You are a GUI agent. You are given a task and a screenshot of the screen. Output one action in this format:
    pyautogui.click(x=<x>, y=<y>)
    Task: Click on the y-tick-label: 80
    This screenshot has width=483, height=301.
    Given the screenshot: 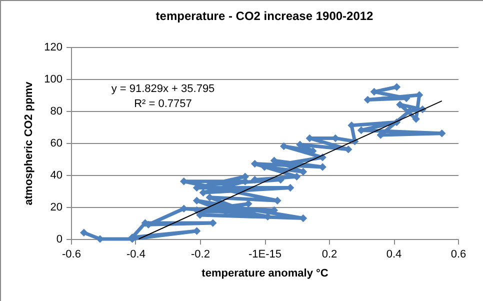 What is the action you would take?
    pyautogui.click(x=56, y=112)
    